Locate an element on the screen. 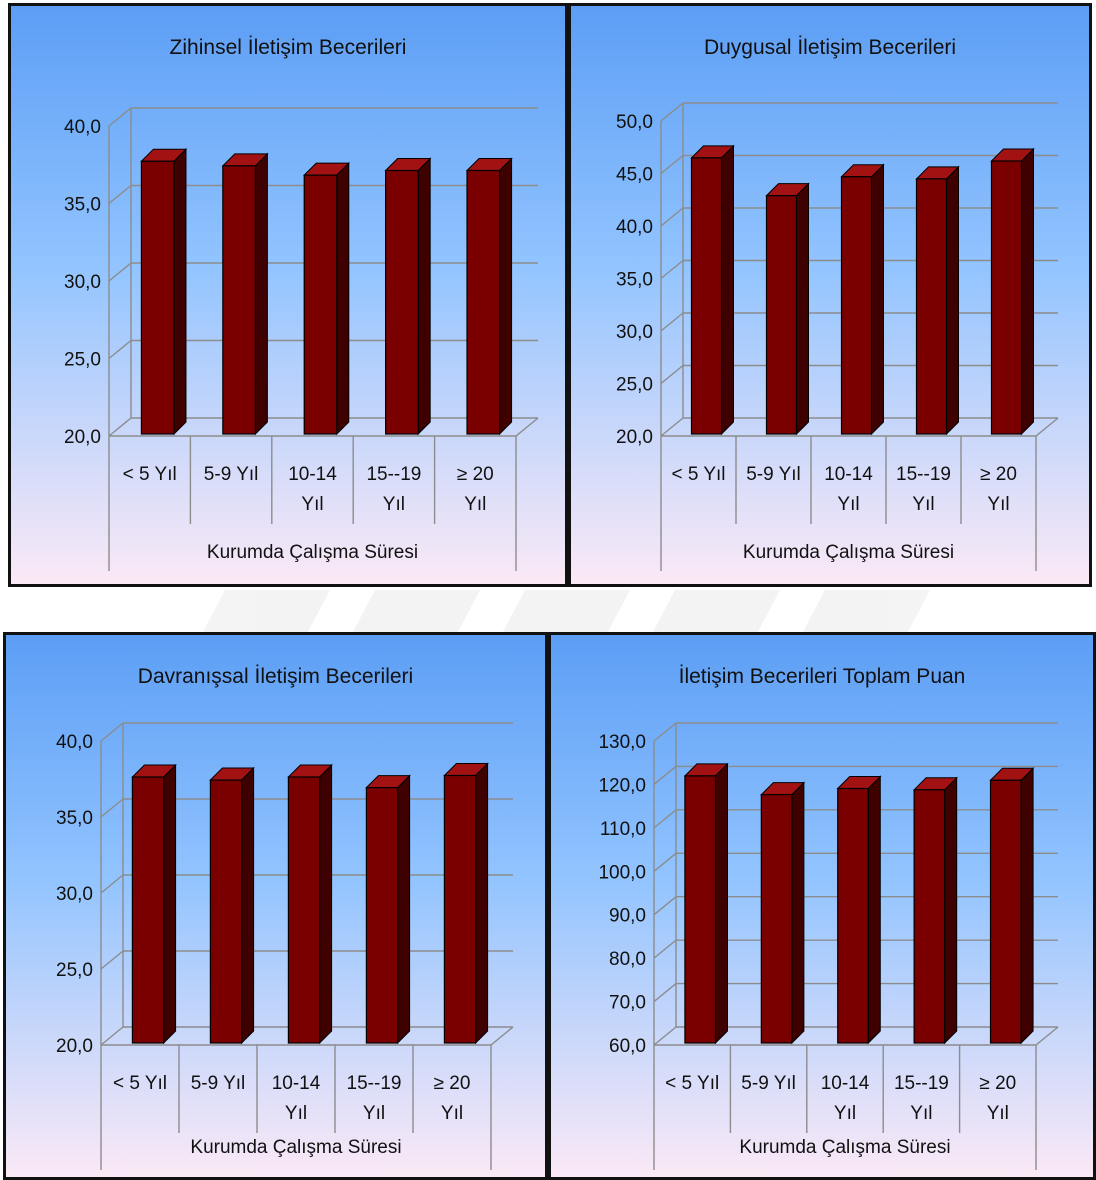 The image size is (1096, 1180). y-tick-label: 45,0 is located at coordinates (634, 175).